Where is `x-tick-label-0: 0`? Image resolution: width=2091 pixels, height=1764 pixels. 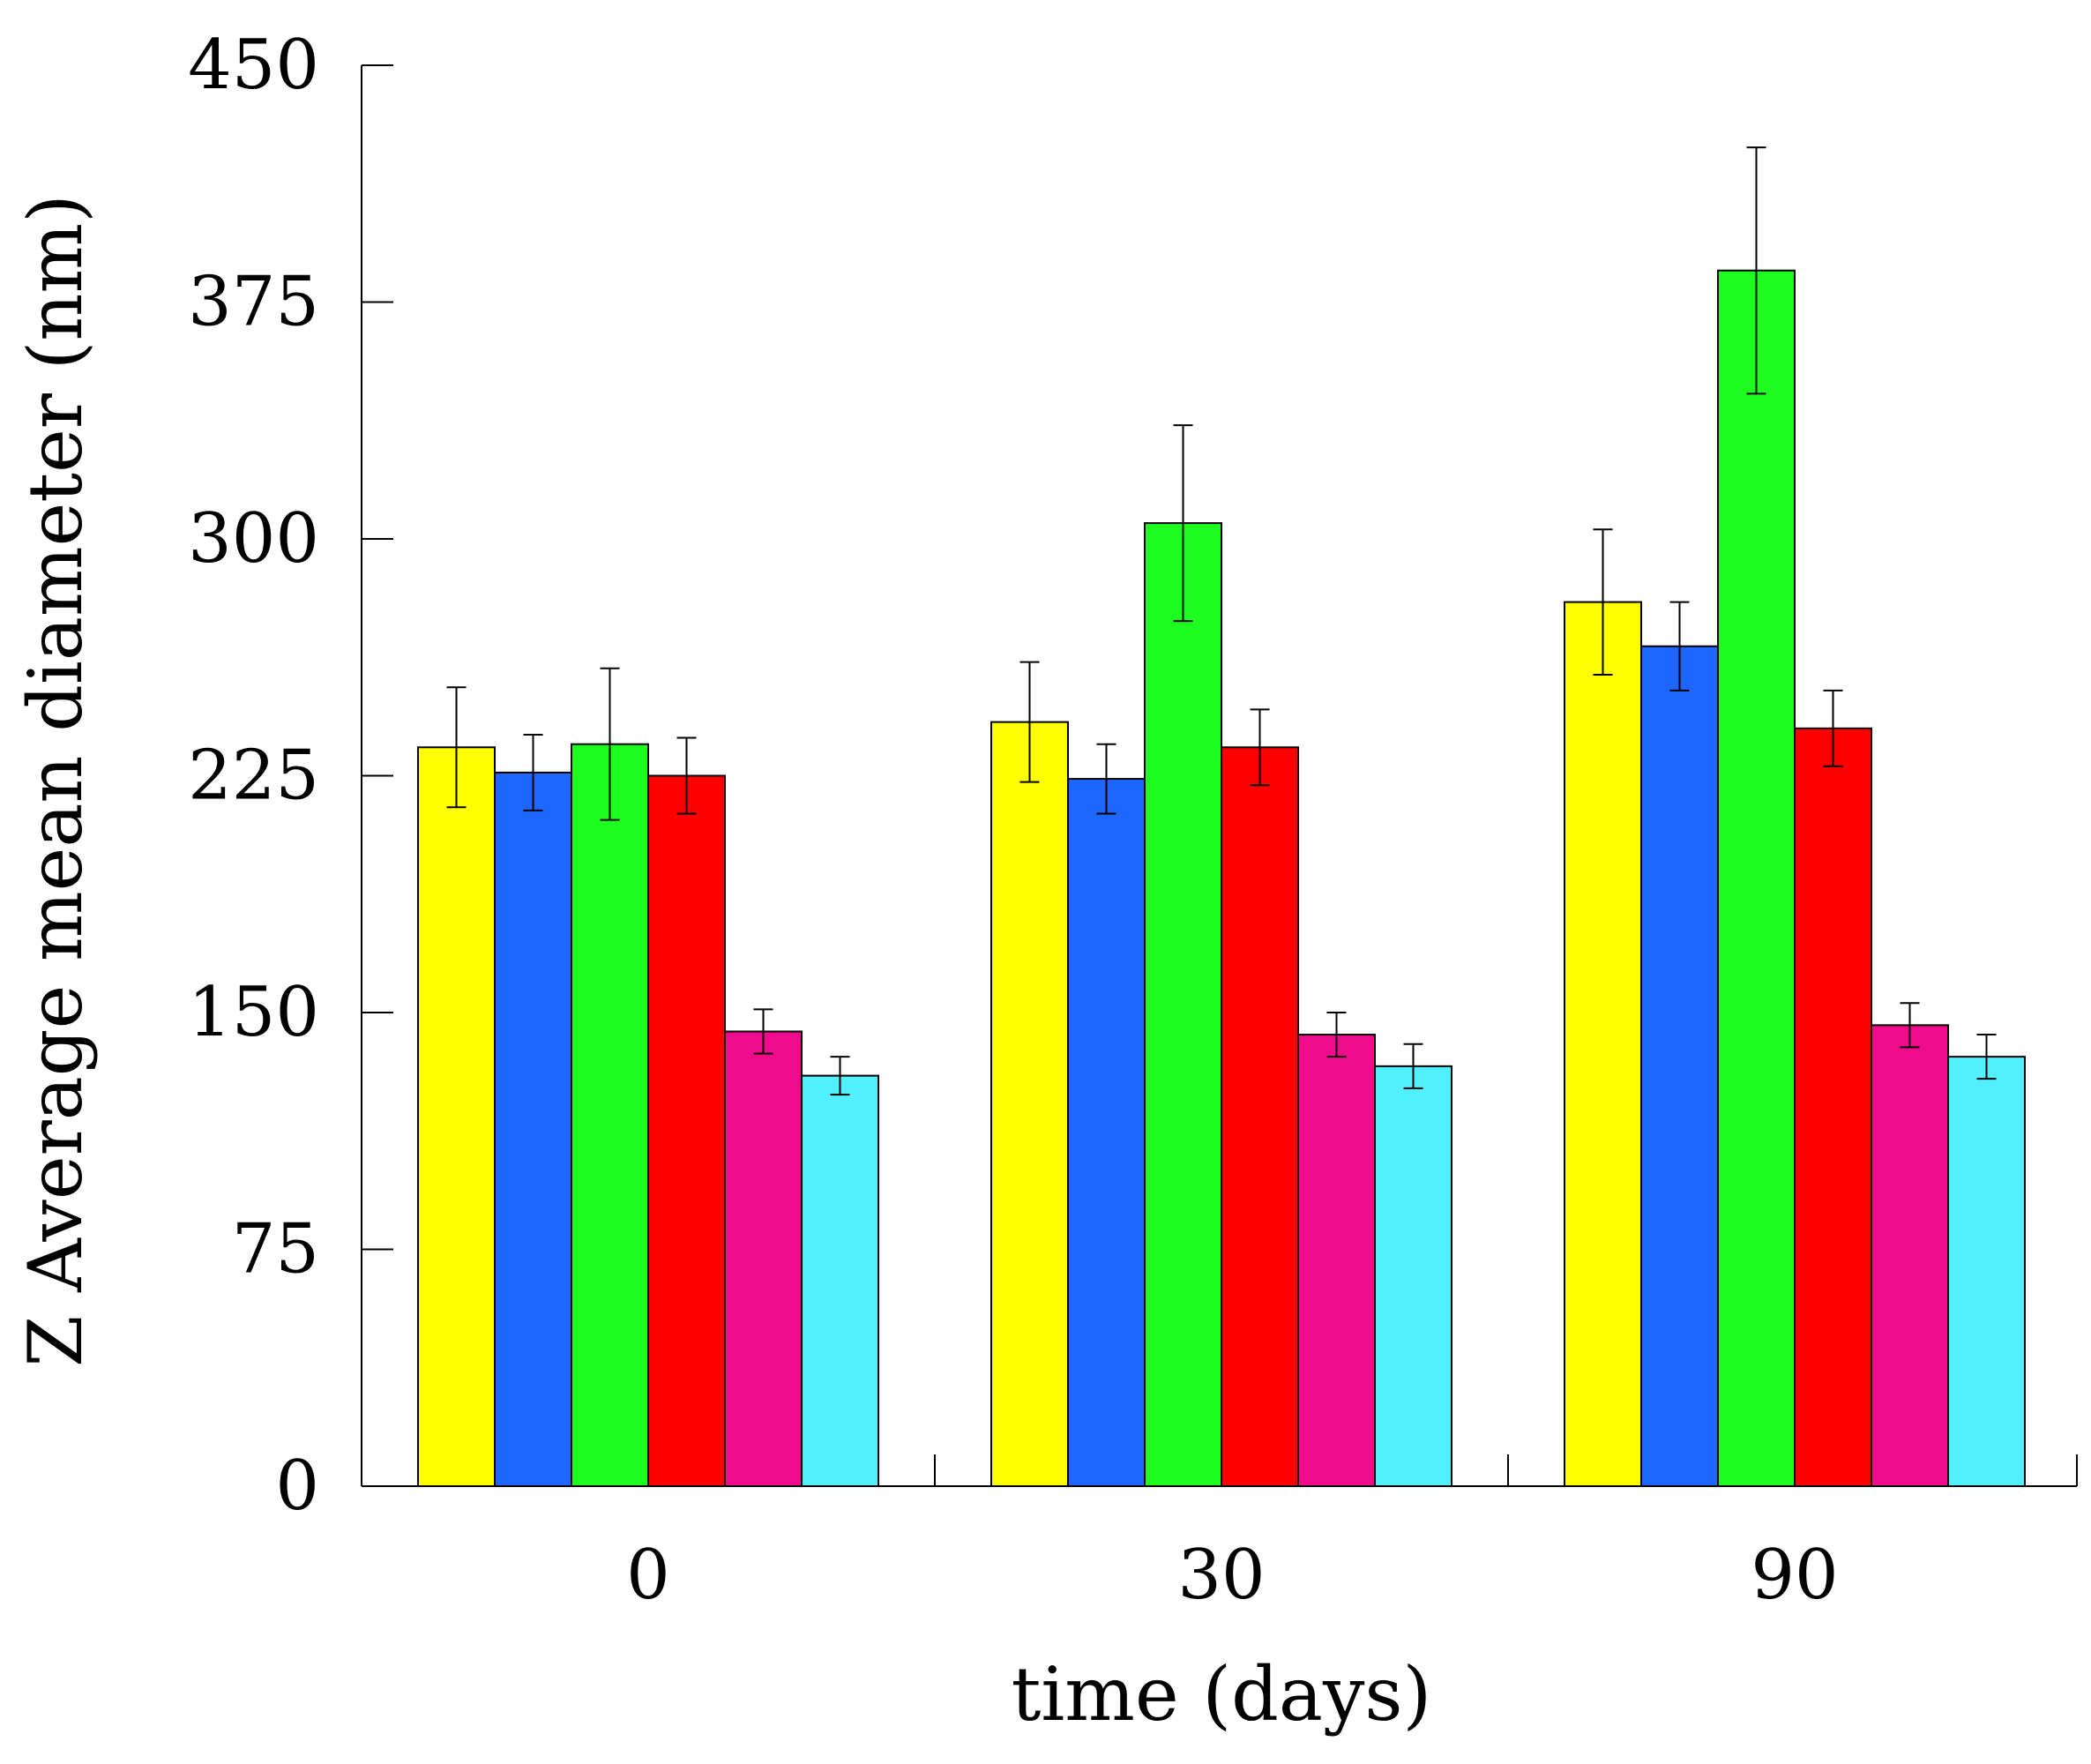 x-tick-label-0: 0 is located at coordinates (648, 1575).